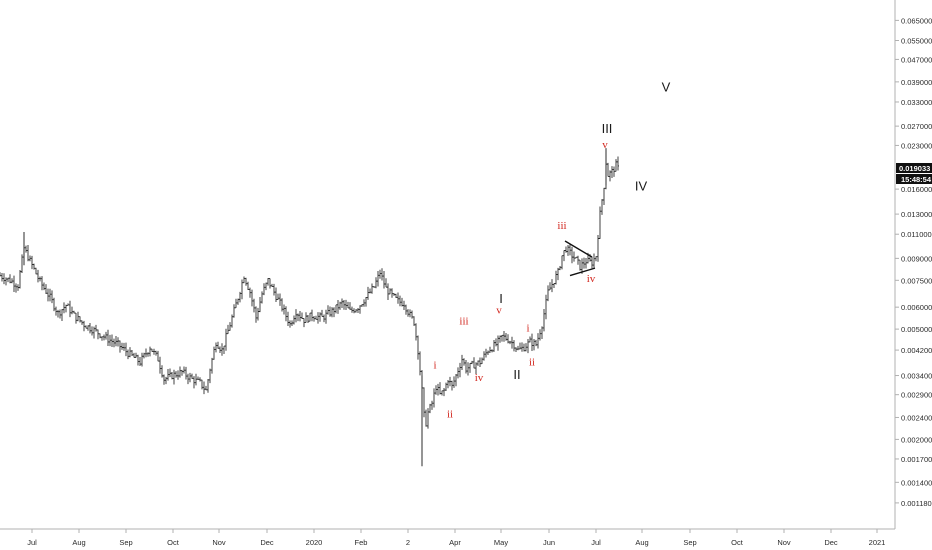 The width and height of the screenshot is (932, 550). What do you see at coordinates (916, 417) in the screenshot?
I see `y-tick-label: 0.002400` at bounding box center [916, 417].